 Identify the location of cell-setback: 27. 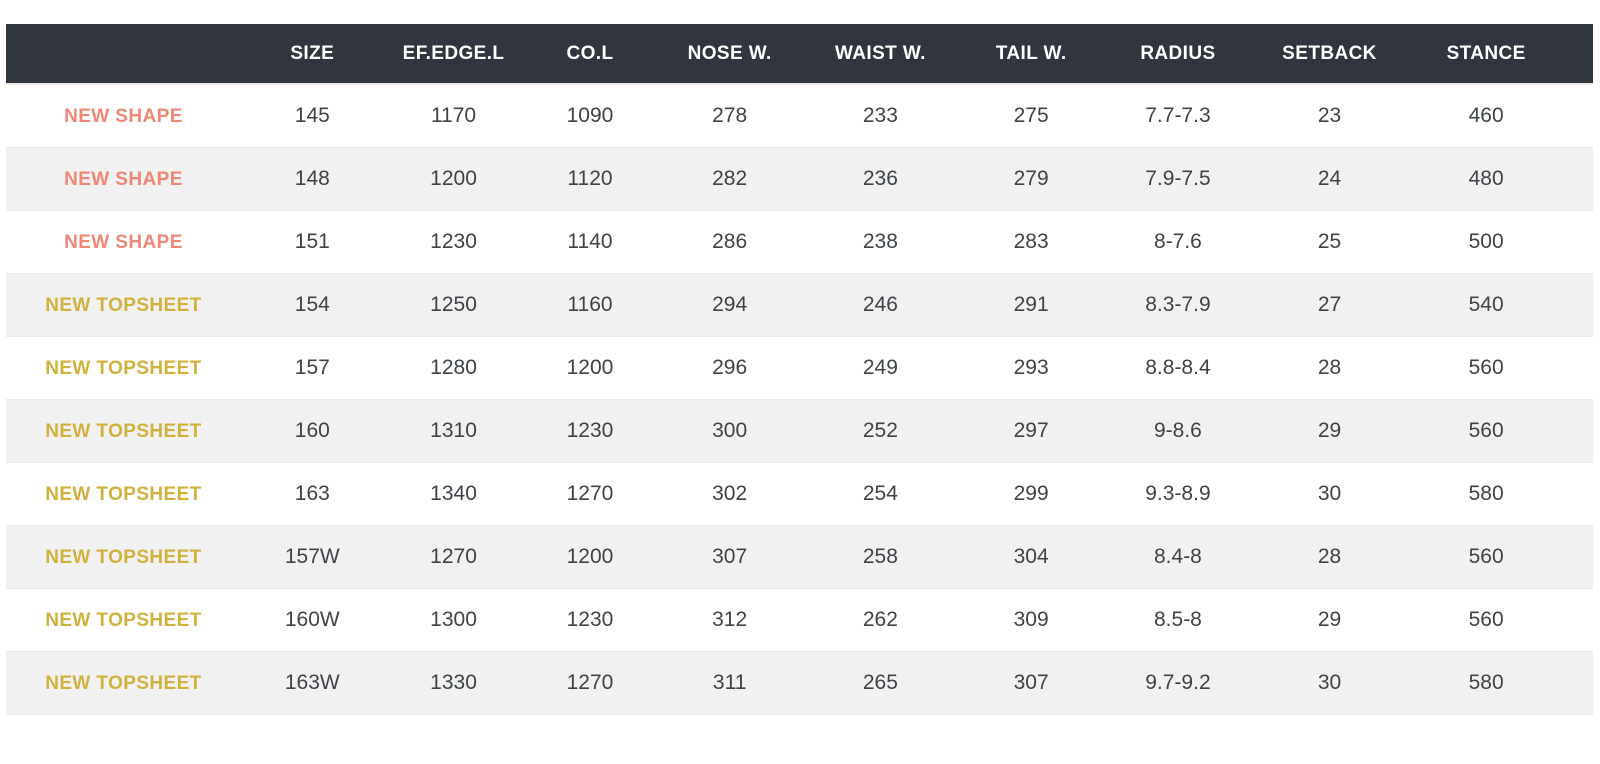
(1329, 304).